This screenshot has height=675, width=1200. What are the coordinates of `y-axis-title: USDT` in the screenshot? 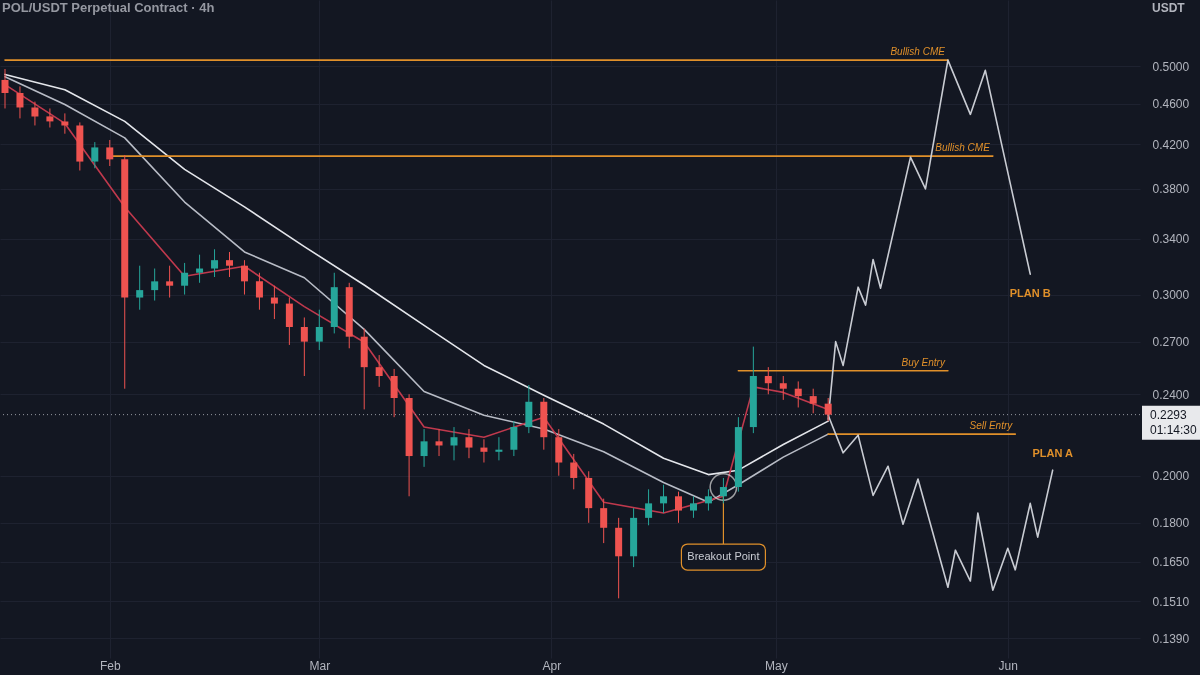 It's located at (1169, 8).